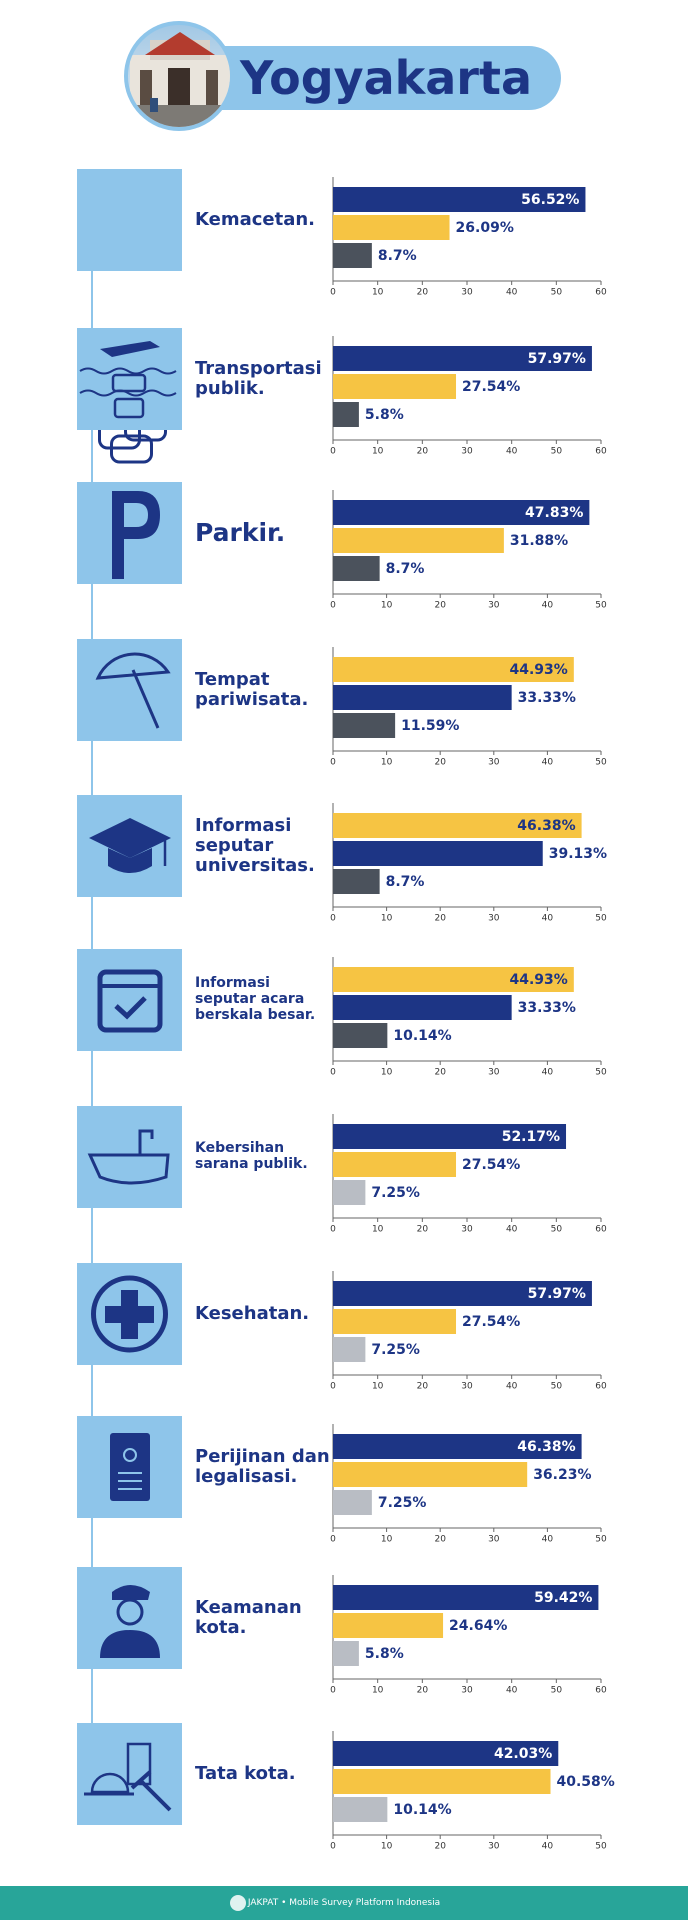  Describe the element at coordinates (252, 1313) in the screenshot. I see `chart-title: Kesehatan.` at that location.